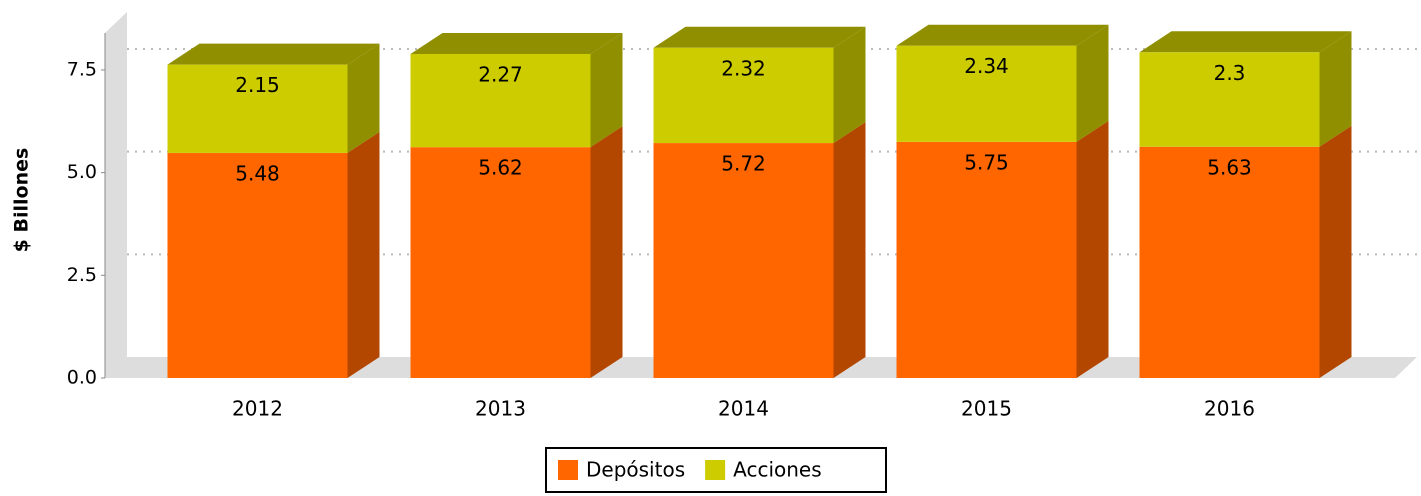 The width and height of the screenshot is (1421, 496). Describe the element at coordinates (82, 69) in the screenshot. I see `y-tick-label: 7.5` at that location.